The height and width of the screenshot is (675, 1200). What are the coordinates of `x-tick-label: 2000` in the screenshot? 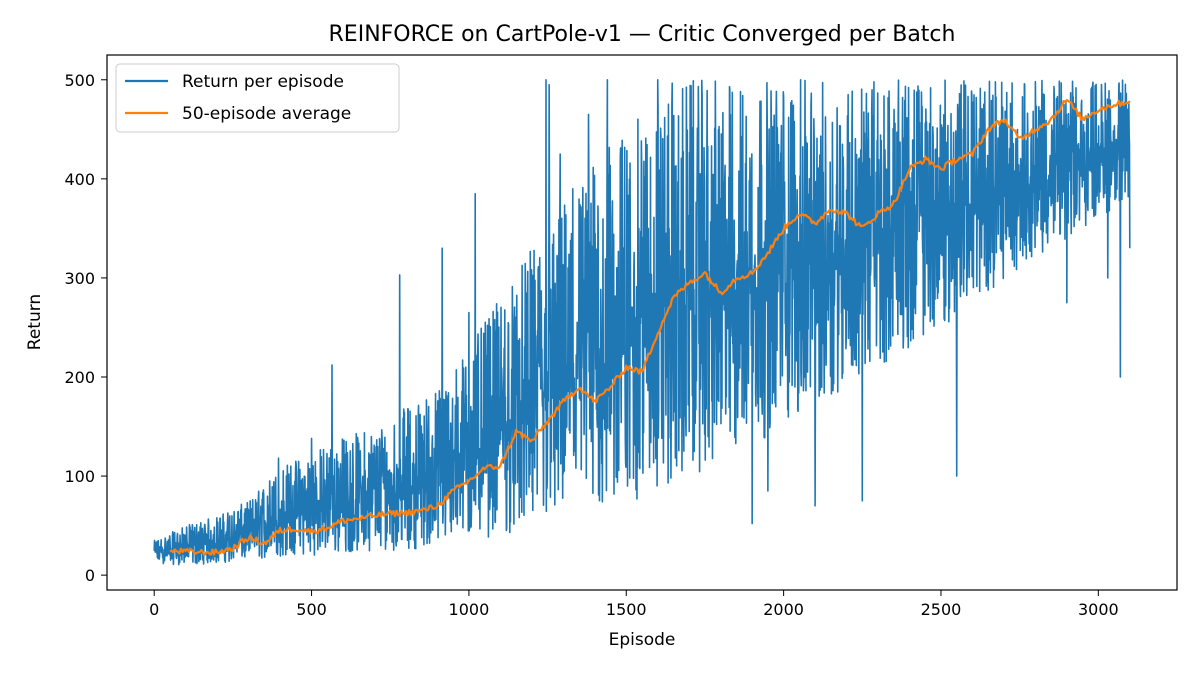 It's located at (783, 609).